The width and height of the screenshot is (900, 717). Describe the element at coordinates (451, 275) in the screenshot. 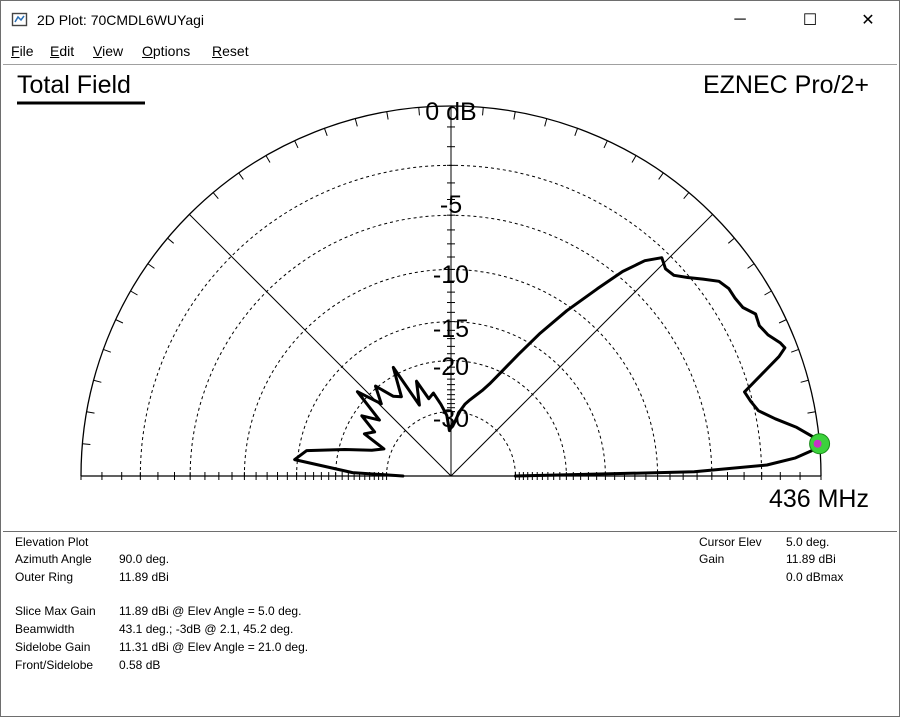

I see `ring-label-10: -10` at that location.